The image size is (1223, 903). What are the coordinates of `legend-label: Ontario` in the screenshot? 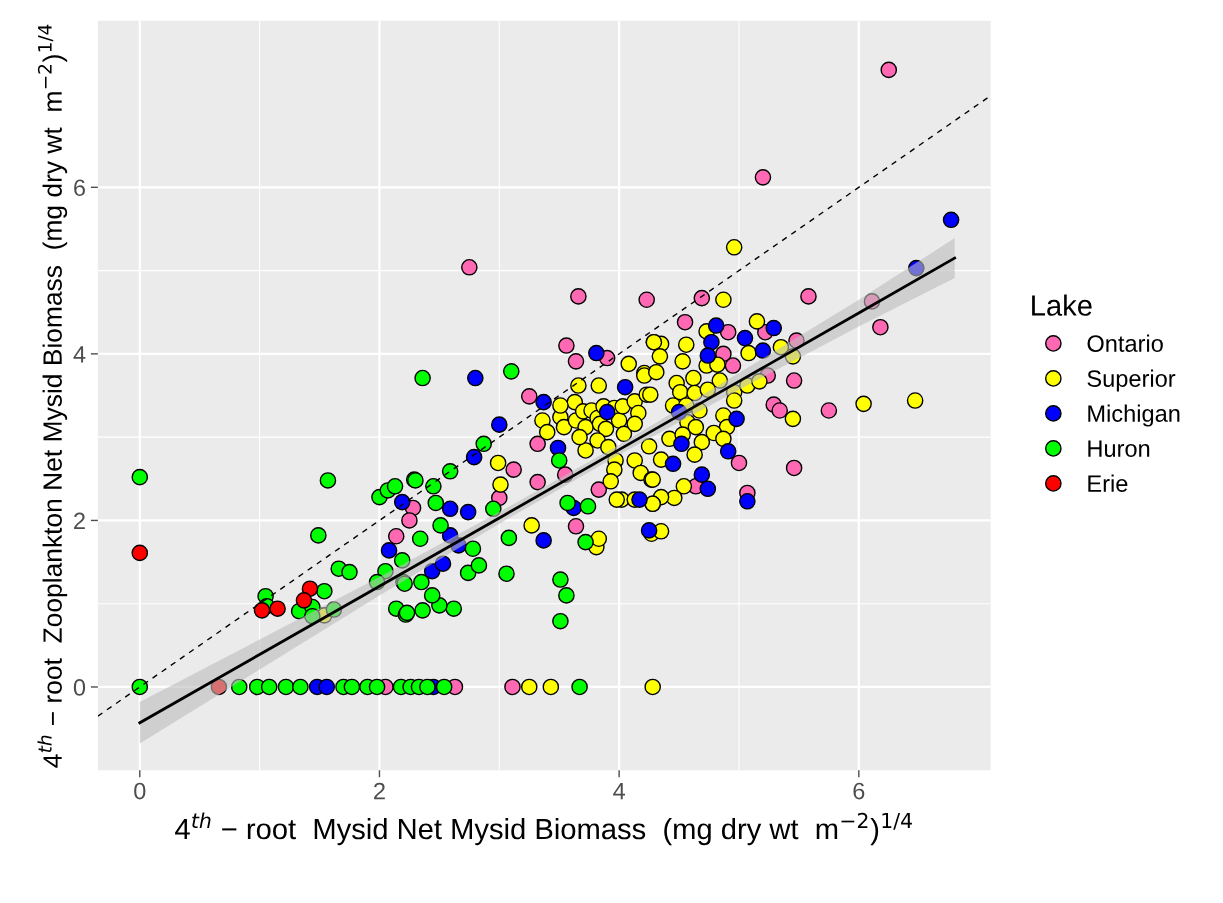 It's located at (1125, 343).